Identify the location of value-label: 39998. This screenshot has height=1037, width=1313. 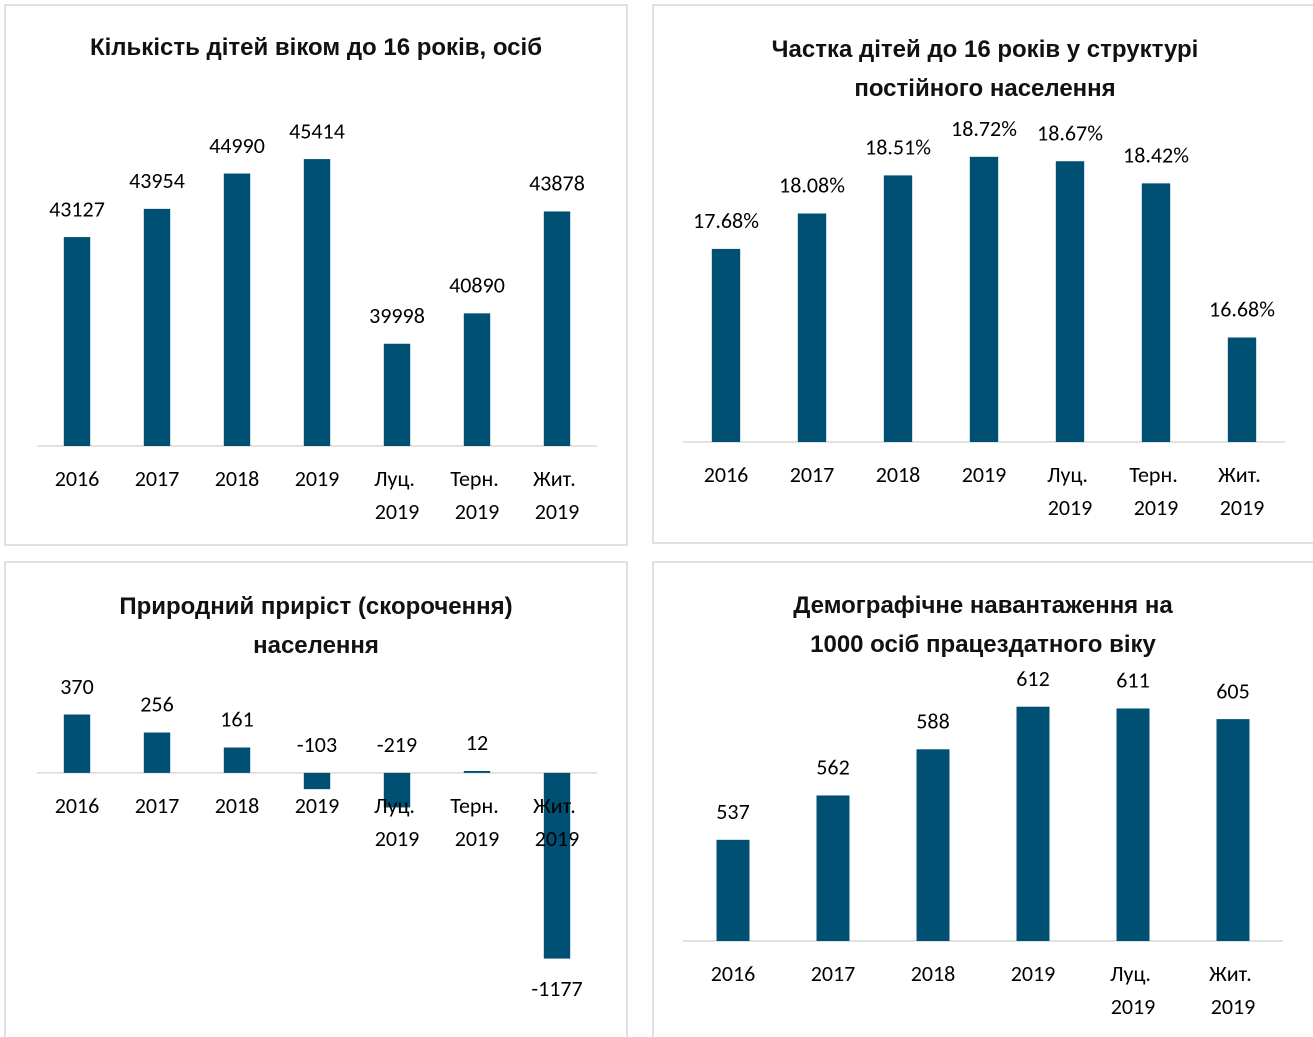
(397, 315).